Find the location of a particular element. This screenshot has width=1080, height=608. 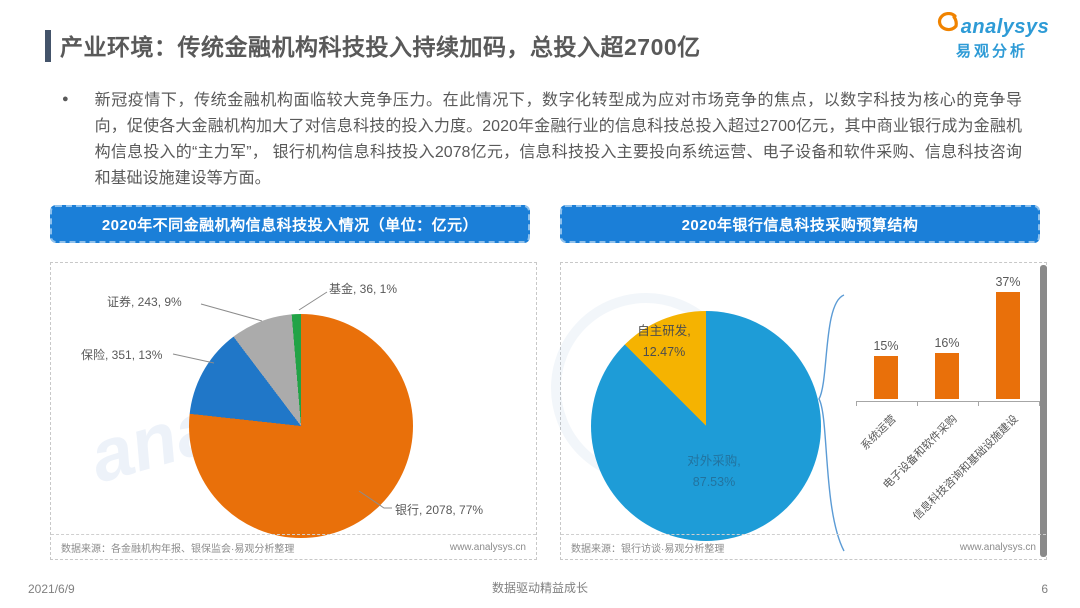

right-chart-title: 2020年银行信息科技采购预算结构 is located at coordinates (800, 225).